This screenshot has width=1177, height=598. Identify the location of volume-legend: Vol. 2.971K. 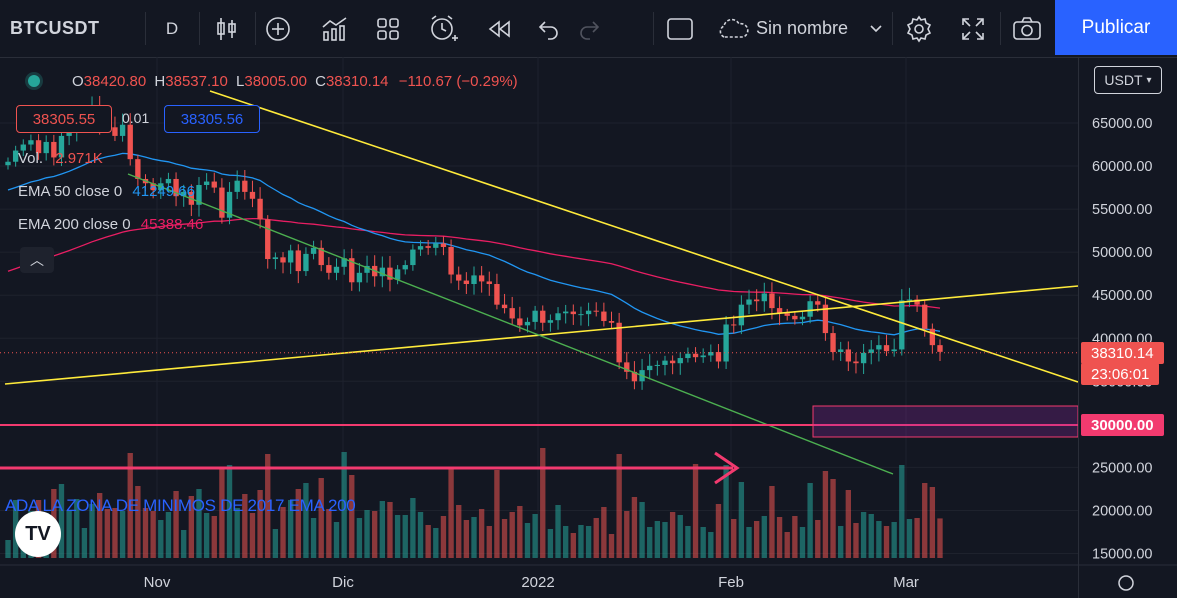
(60, 158).